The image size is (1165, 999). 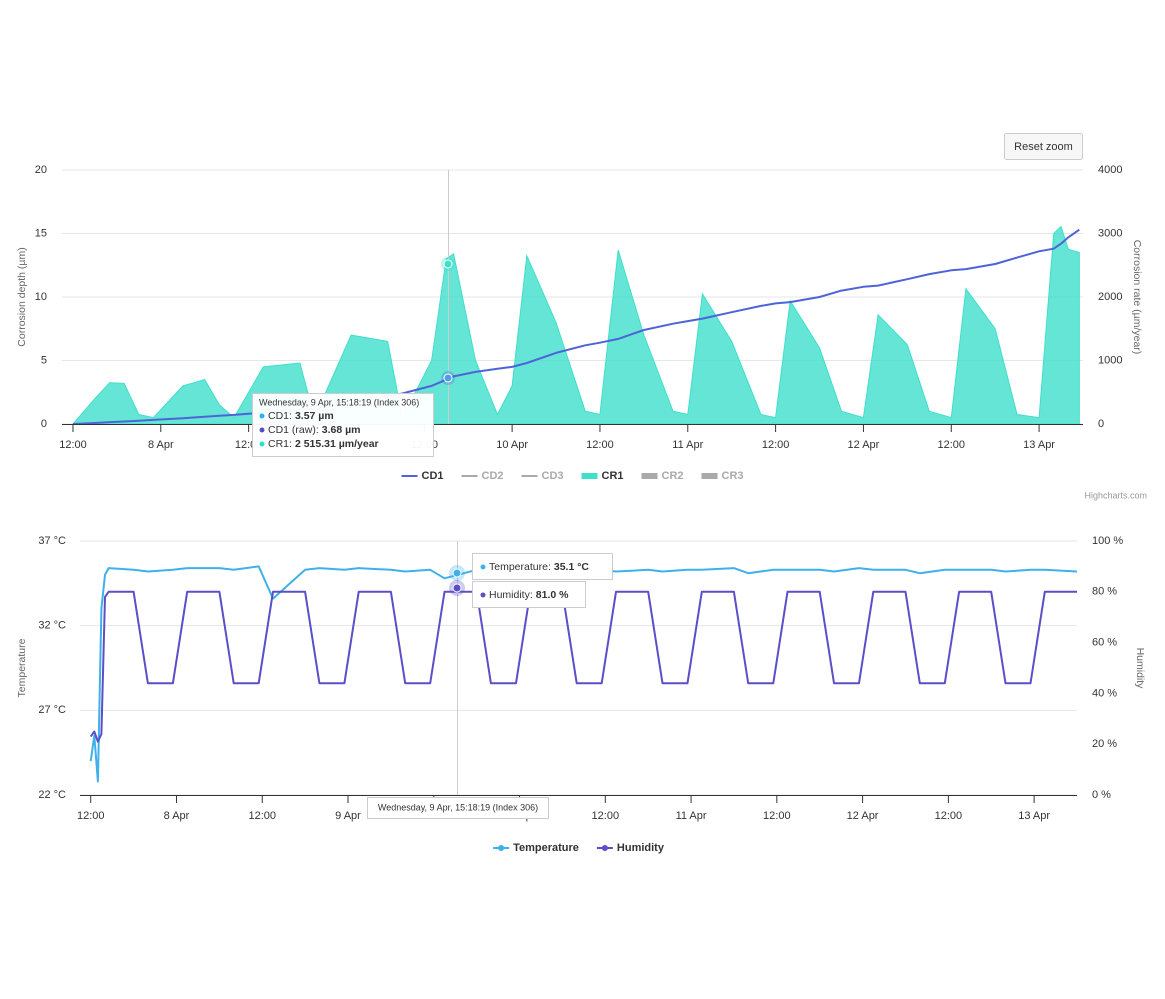 What do you see at coordinates (1137, 297) in the screenshot?
I see `y2-axis-title: Corrosion rate (µm/year)` at bounding box center [1137, 297].